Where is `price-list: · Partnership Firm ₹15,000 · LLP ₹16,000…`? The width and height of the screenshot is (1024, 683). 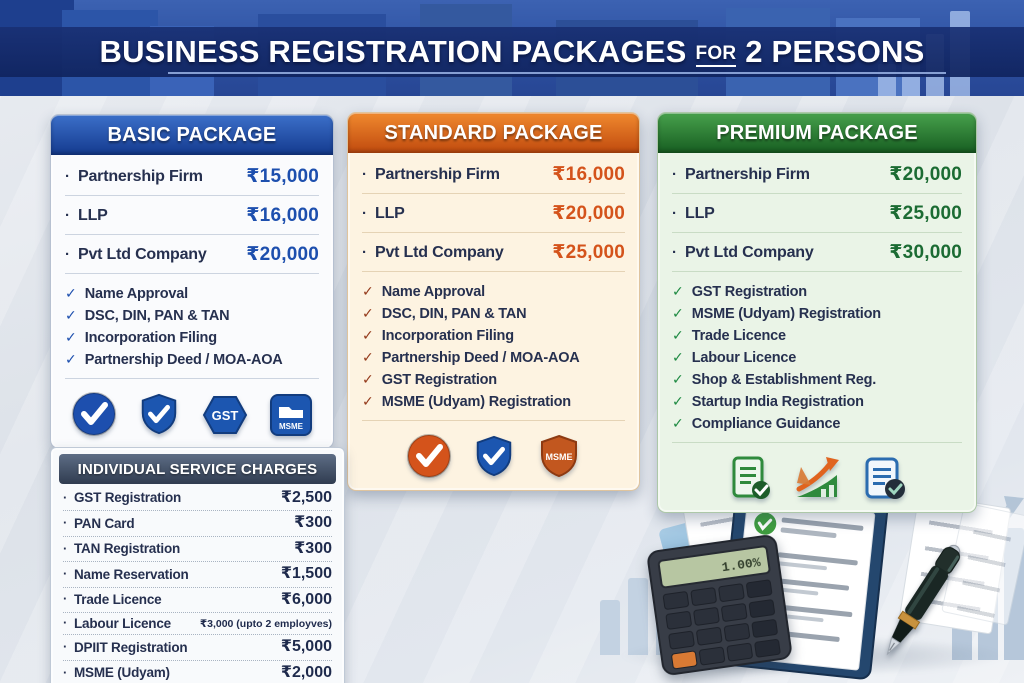
price-list: · Partnership Firm ₹15,000 · LLP ₹16,000… is located at coordinates (192, 215).